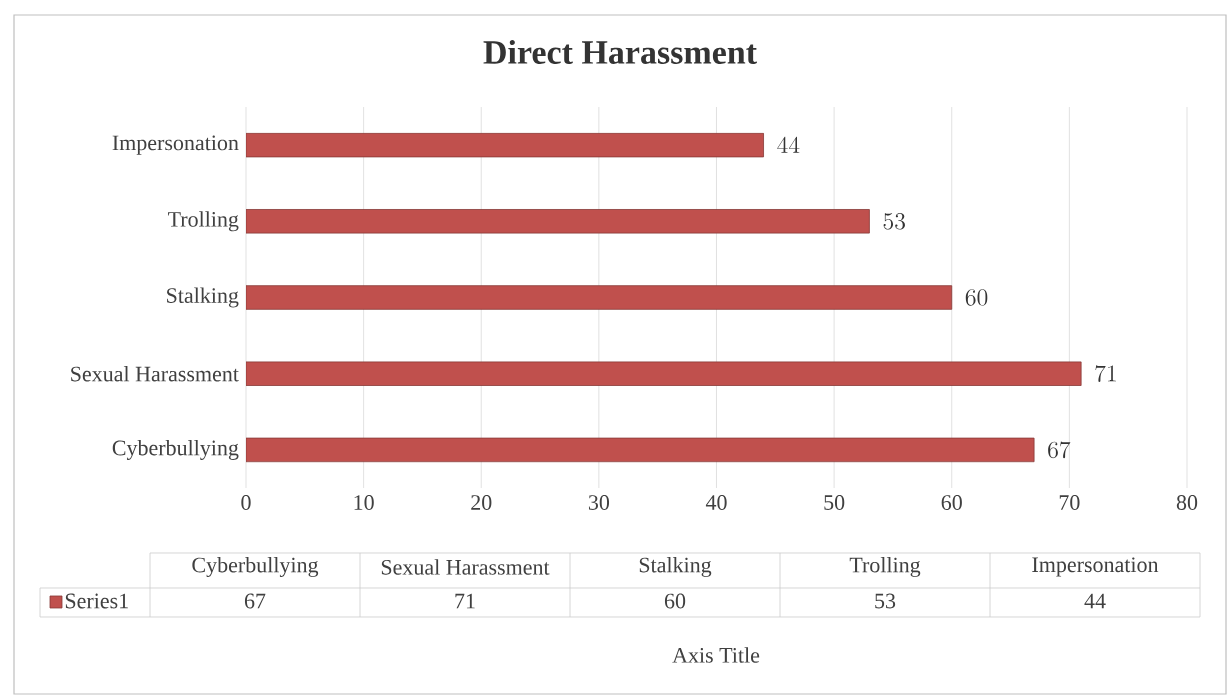  Describe the element at coordinates (465, 567) in the screenshot. I see `category-label: Sexual Harassment` at that location.